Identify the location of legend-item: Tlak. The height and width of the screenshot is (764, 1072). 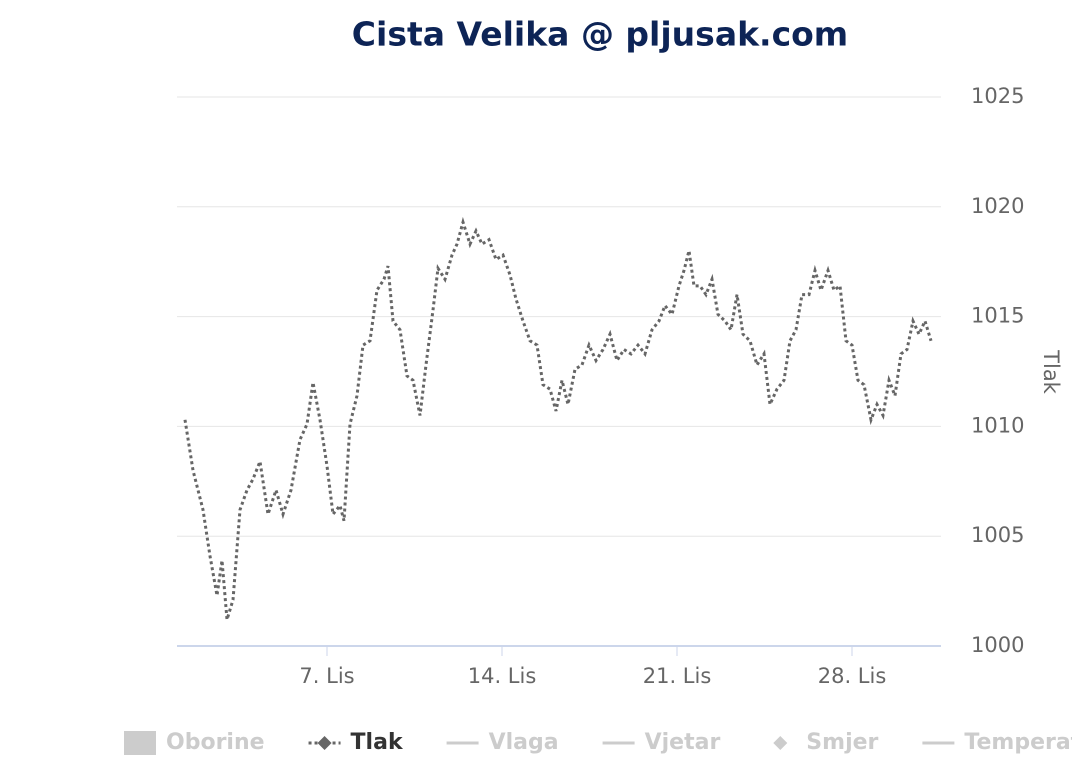
(377, 742).